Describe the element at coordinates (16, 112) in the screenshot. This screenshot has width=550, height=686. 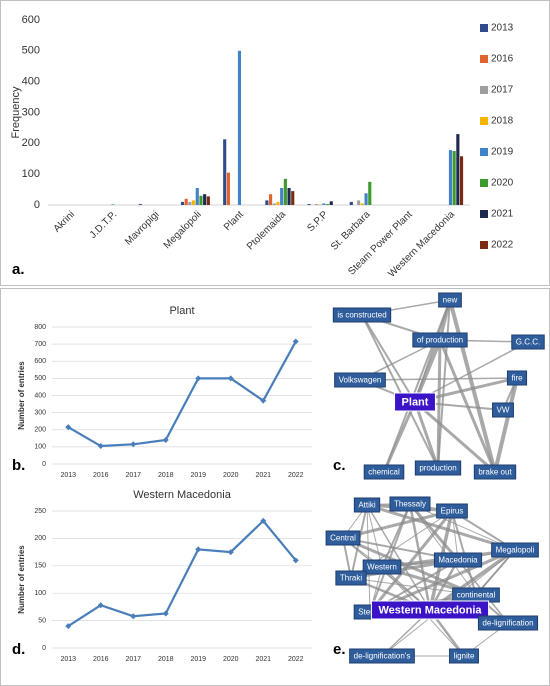
I see `y-axis-label: Frequency` at that location.